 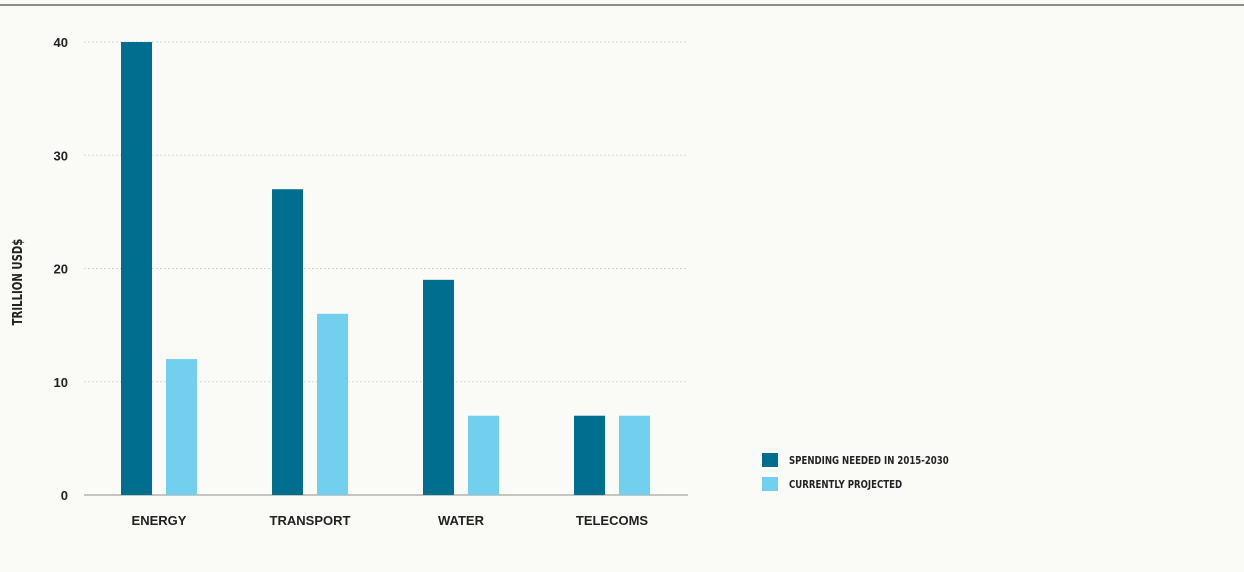 I want to click on legend-label: SPENDING NEEDED IN 2015-2030, so click(x=869, y=460).